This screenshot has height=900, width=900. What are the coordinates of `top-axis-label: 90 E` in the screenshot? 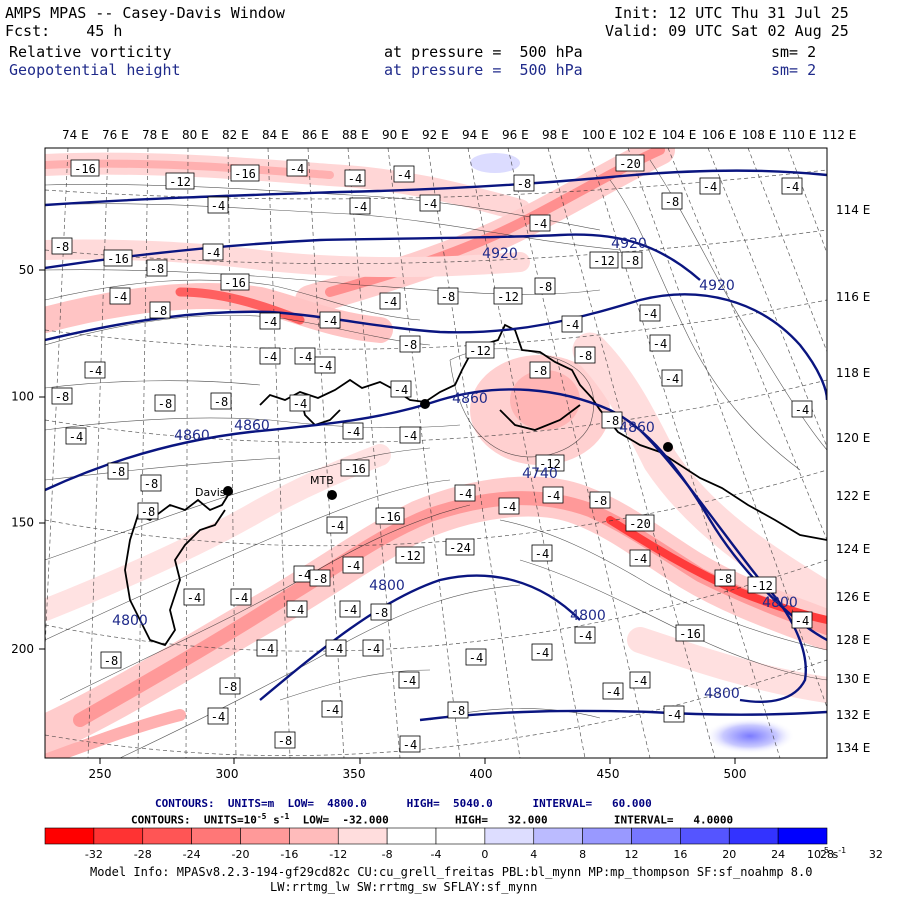 It's located at (395, 135).